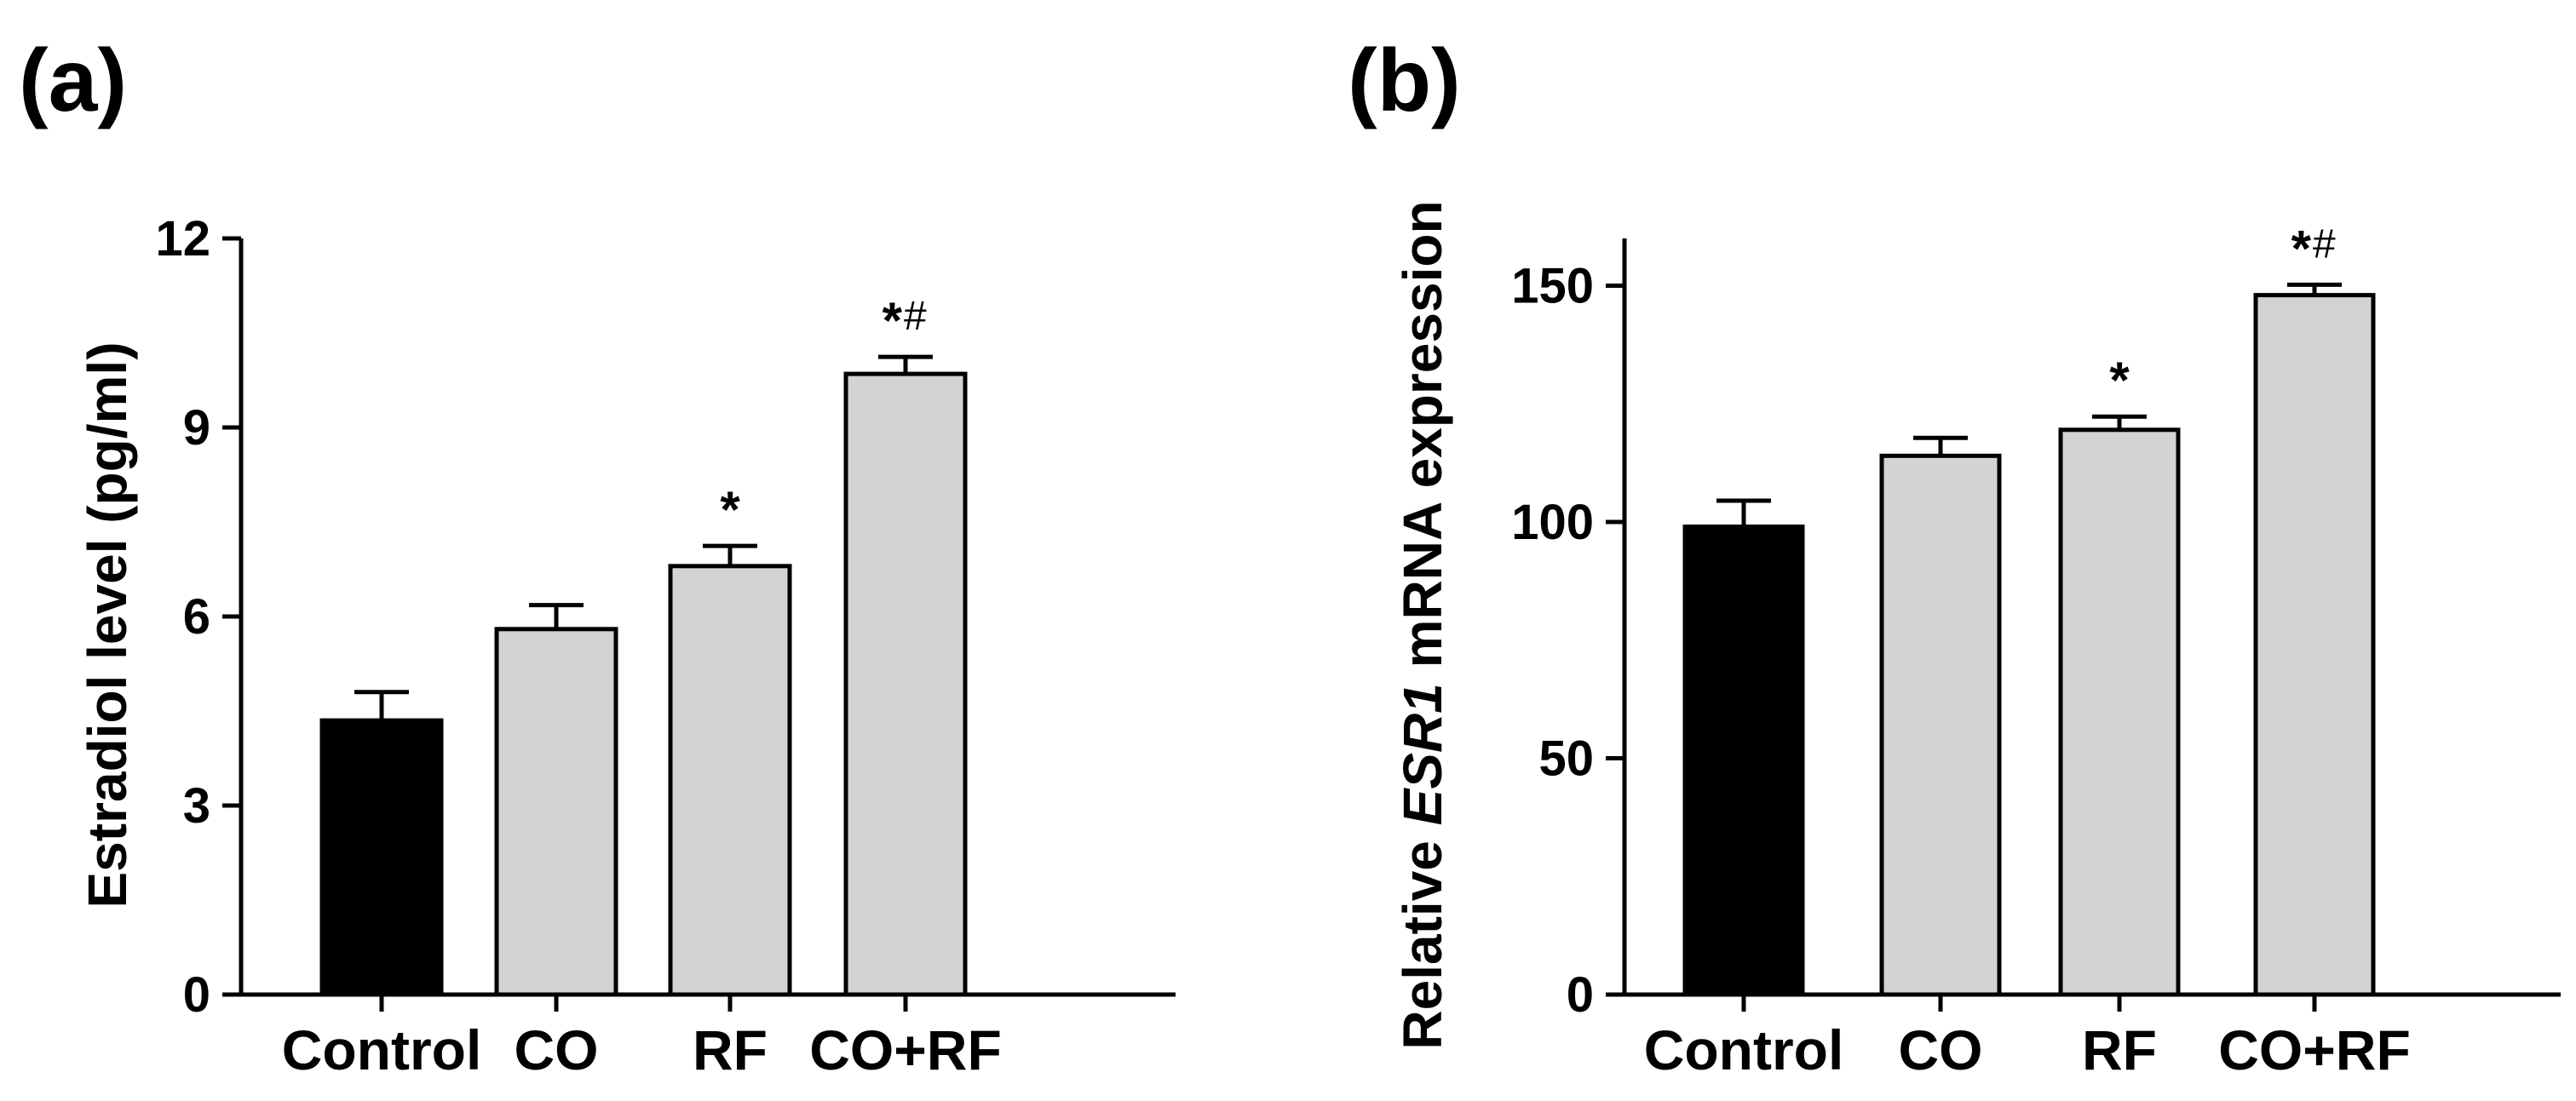 The width and height of the screenshot is (2576, 1101). Describe the element at coordinates (197, 428) in the screenshot. I see `y-tick-label-a: 9` at that location.